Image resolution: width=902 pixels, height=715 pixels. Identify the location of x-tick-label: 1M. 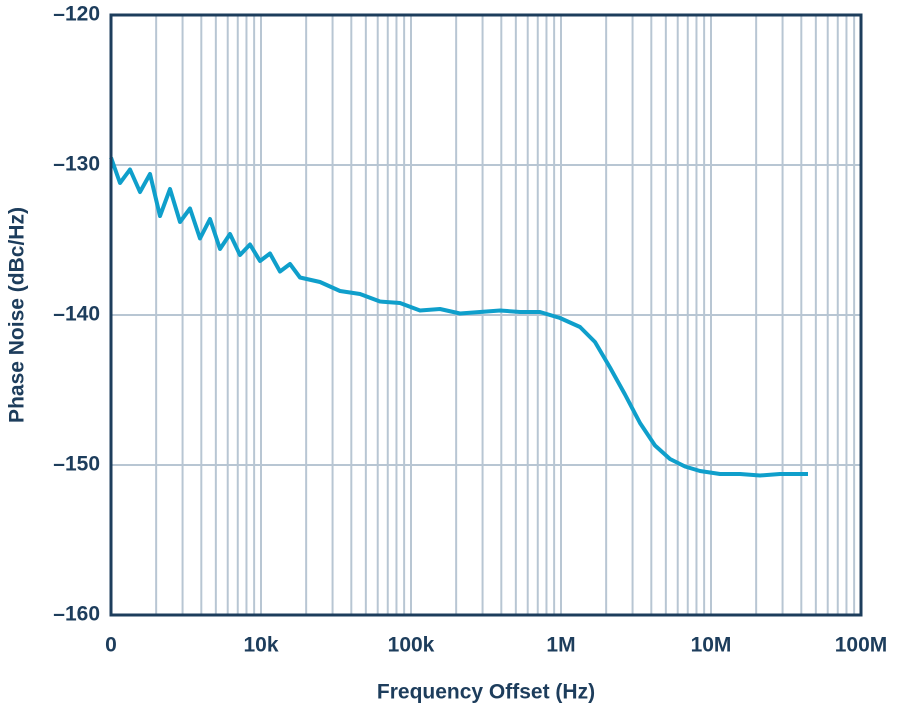
(560, 645).